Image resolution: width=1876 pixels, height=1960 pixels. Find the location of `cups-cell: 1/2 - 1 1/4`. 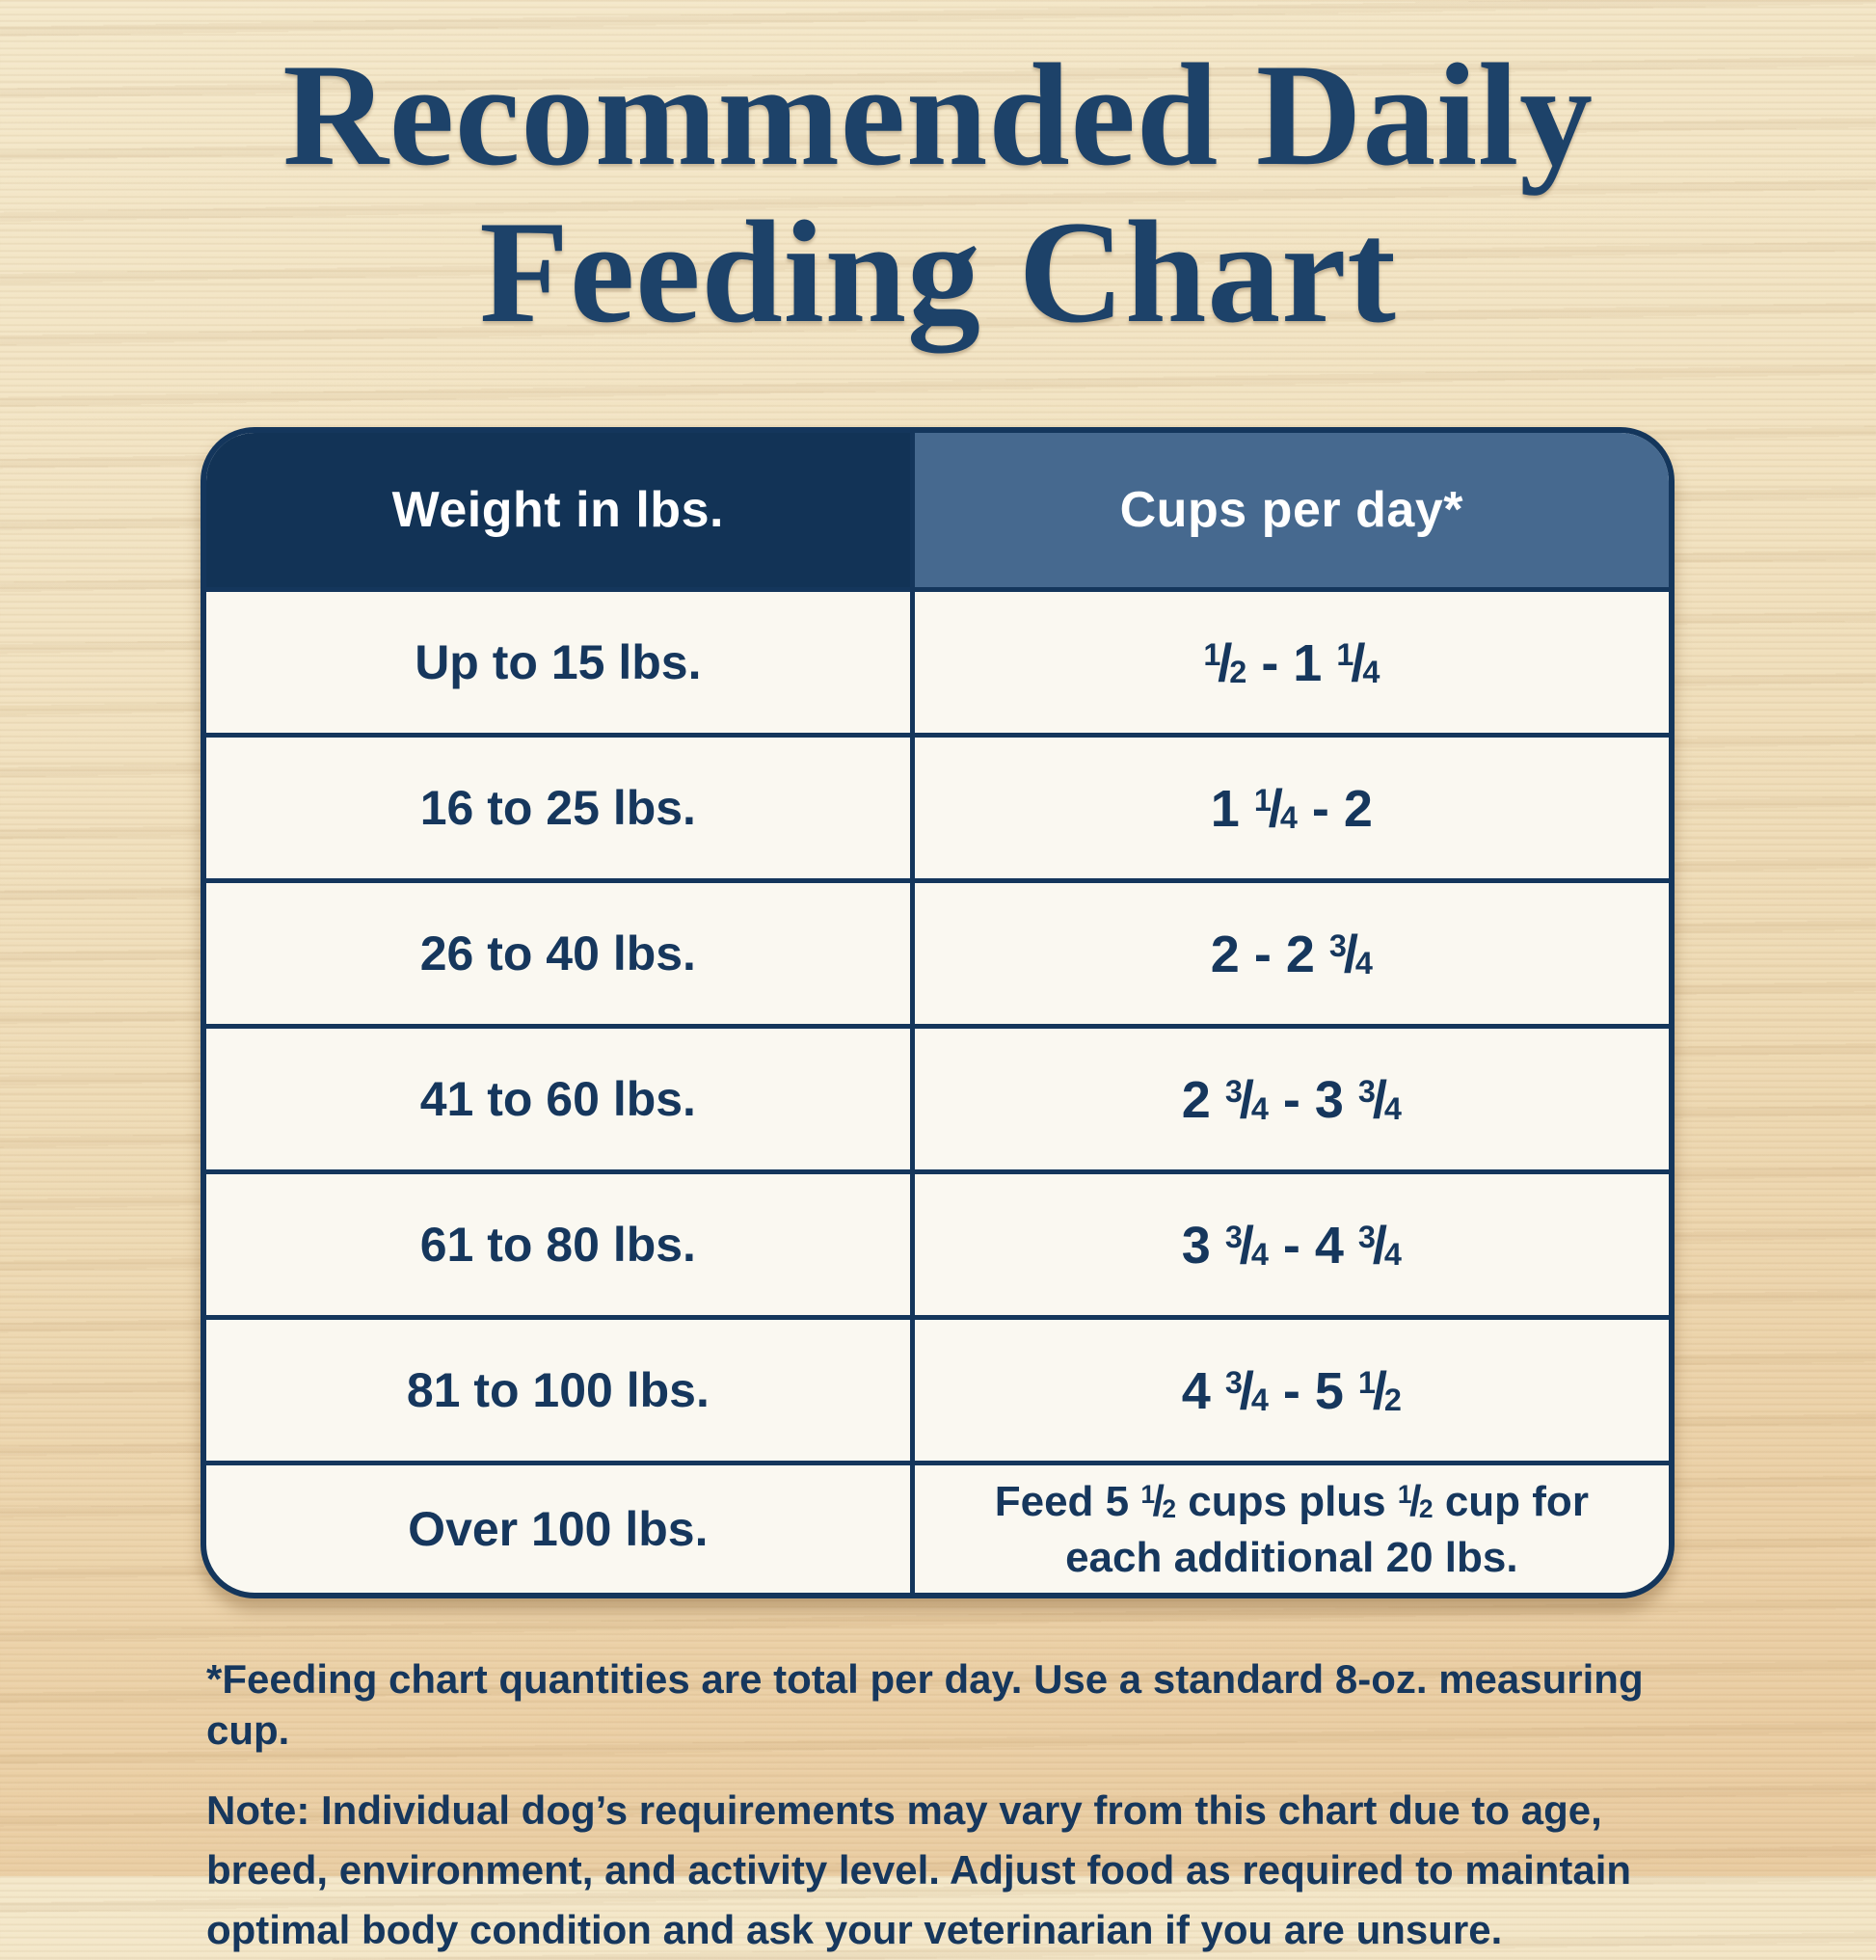

cups-cell: 1/2 - 1 1/4 is located at coordinates (1289, 663).